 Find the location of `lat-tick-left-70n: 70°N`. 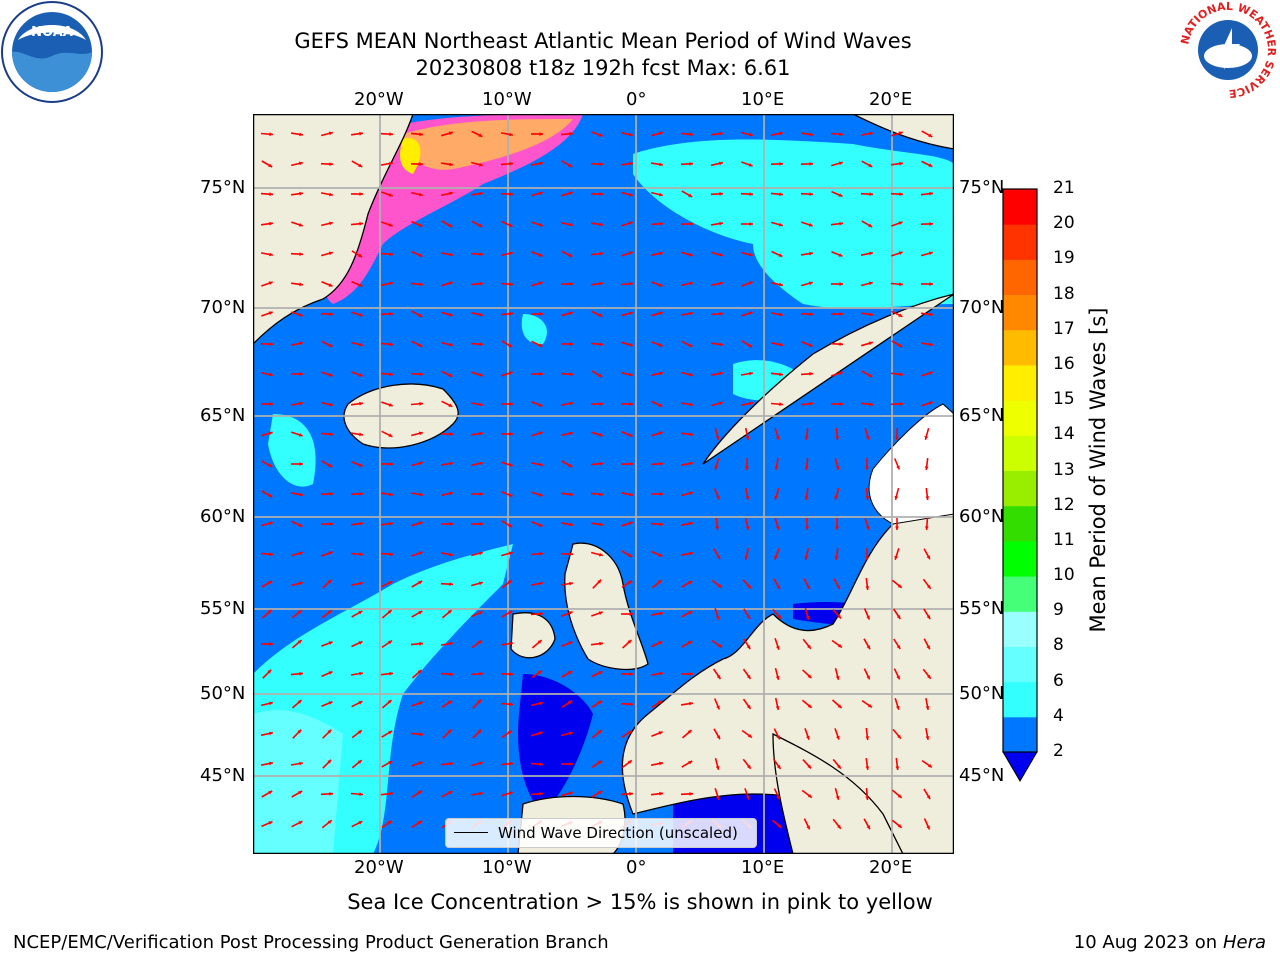

lat-tick-left-70n: 70°N is located at coordinates (223, 307).